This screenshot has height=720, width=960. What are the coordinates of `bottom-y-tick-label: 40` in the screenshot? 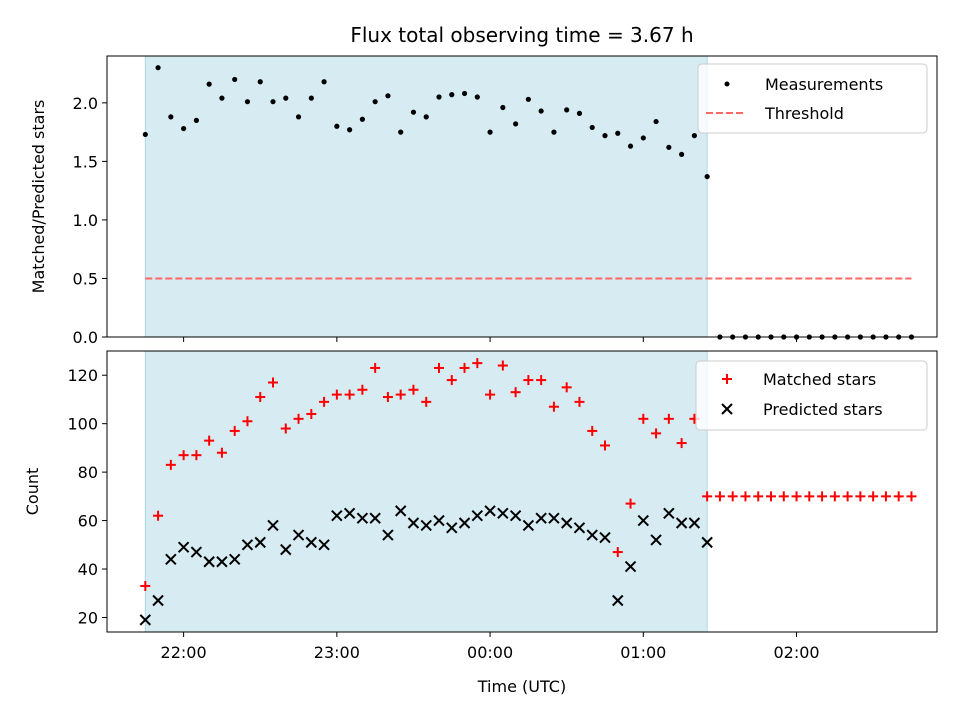 It's located at (88, 569).